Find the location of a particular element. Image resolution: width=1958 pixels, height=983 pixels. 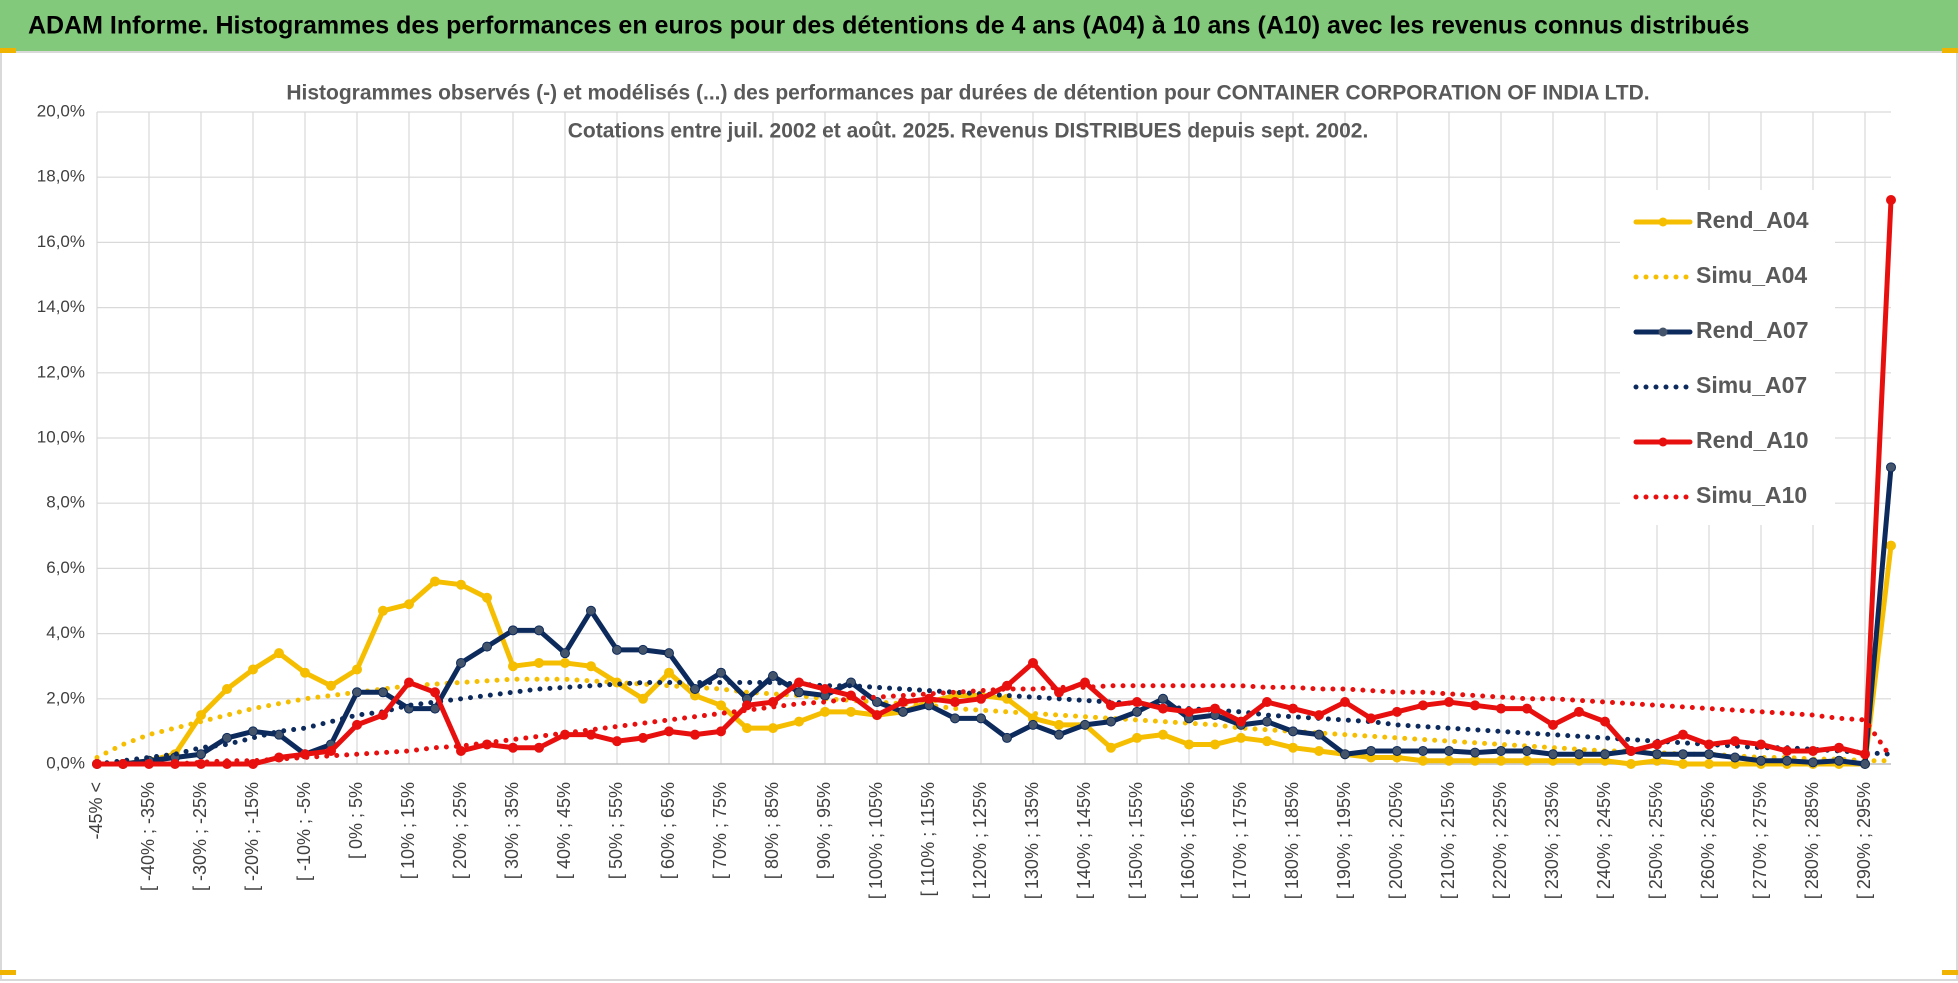

x-tick-label: [ 90% ; 95% is located at coordinates (824, 830).